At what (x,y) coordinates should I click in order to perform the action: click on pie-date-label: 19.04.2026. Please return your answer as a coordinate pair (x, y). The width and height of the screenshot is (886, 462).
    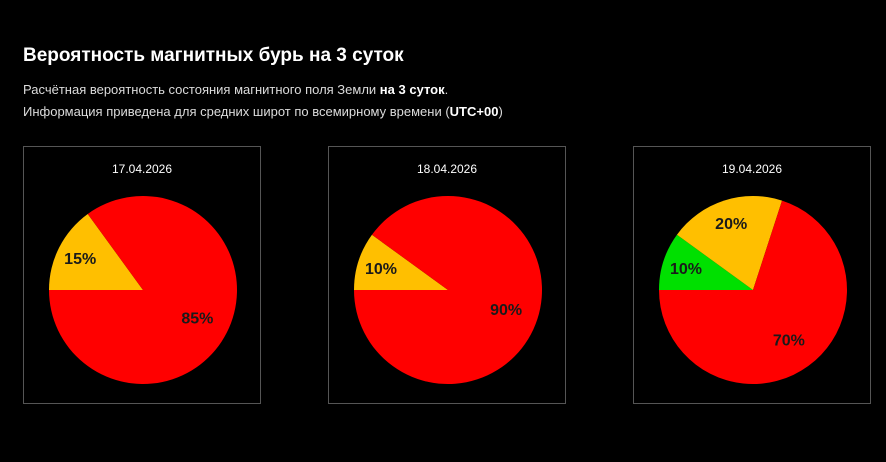
    Looking at the image, I should click on (752, 169).